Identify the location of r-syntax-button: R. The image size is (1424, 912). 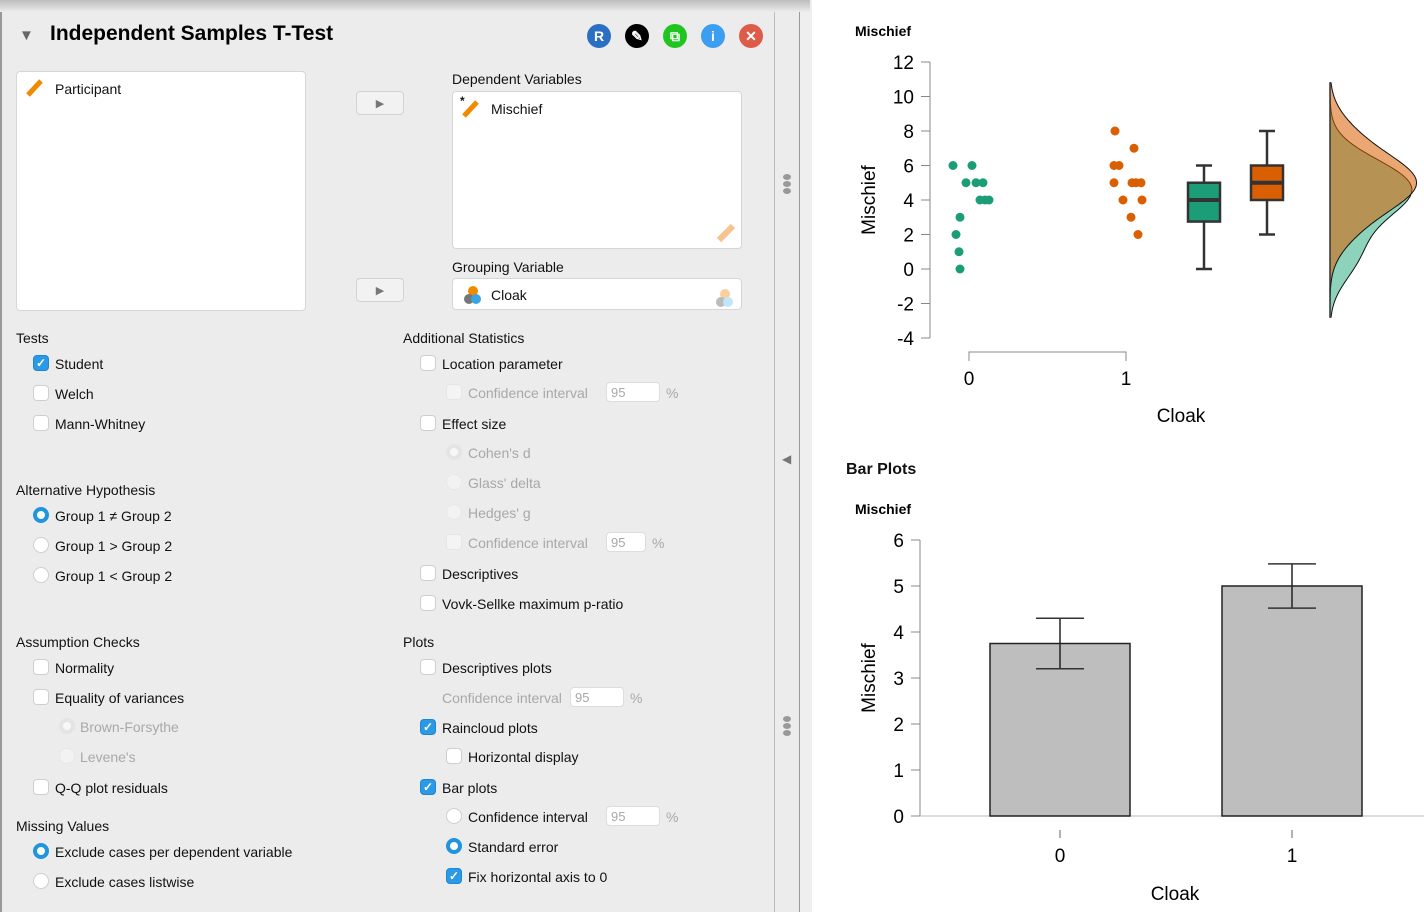
(599, 36).